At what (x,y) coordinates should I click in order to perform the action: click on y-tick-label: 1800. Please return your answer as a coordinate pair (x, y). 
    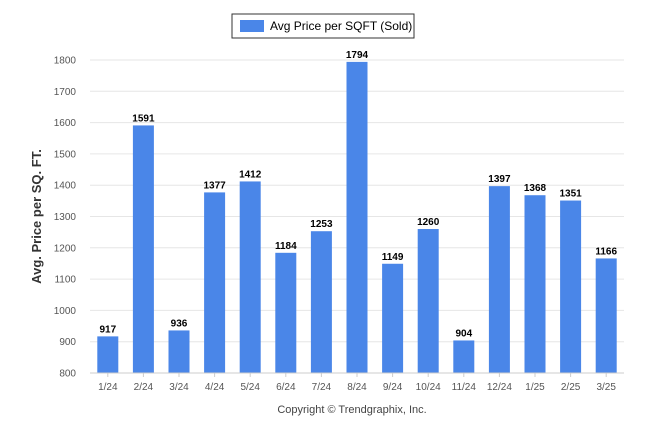
    Looking at the image, I should click on (65, 61).